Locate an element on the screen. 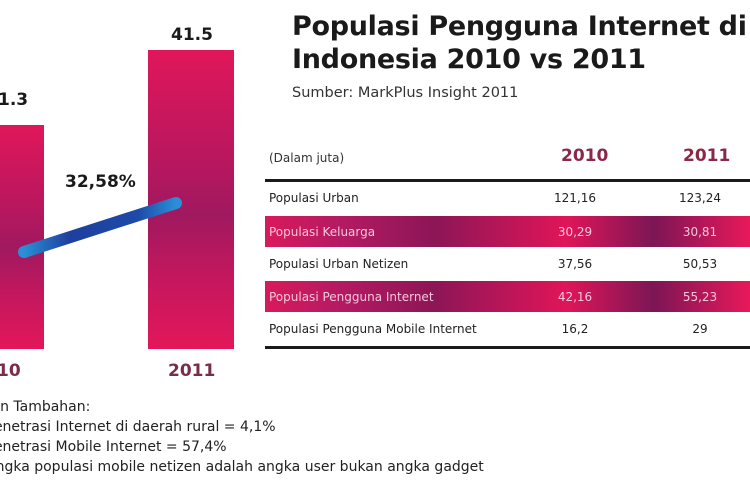 The height and width of the screenshot is (500, 750). value-2011: 30,81 is located at coordinates (700, 231).